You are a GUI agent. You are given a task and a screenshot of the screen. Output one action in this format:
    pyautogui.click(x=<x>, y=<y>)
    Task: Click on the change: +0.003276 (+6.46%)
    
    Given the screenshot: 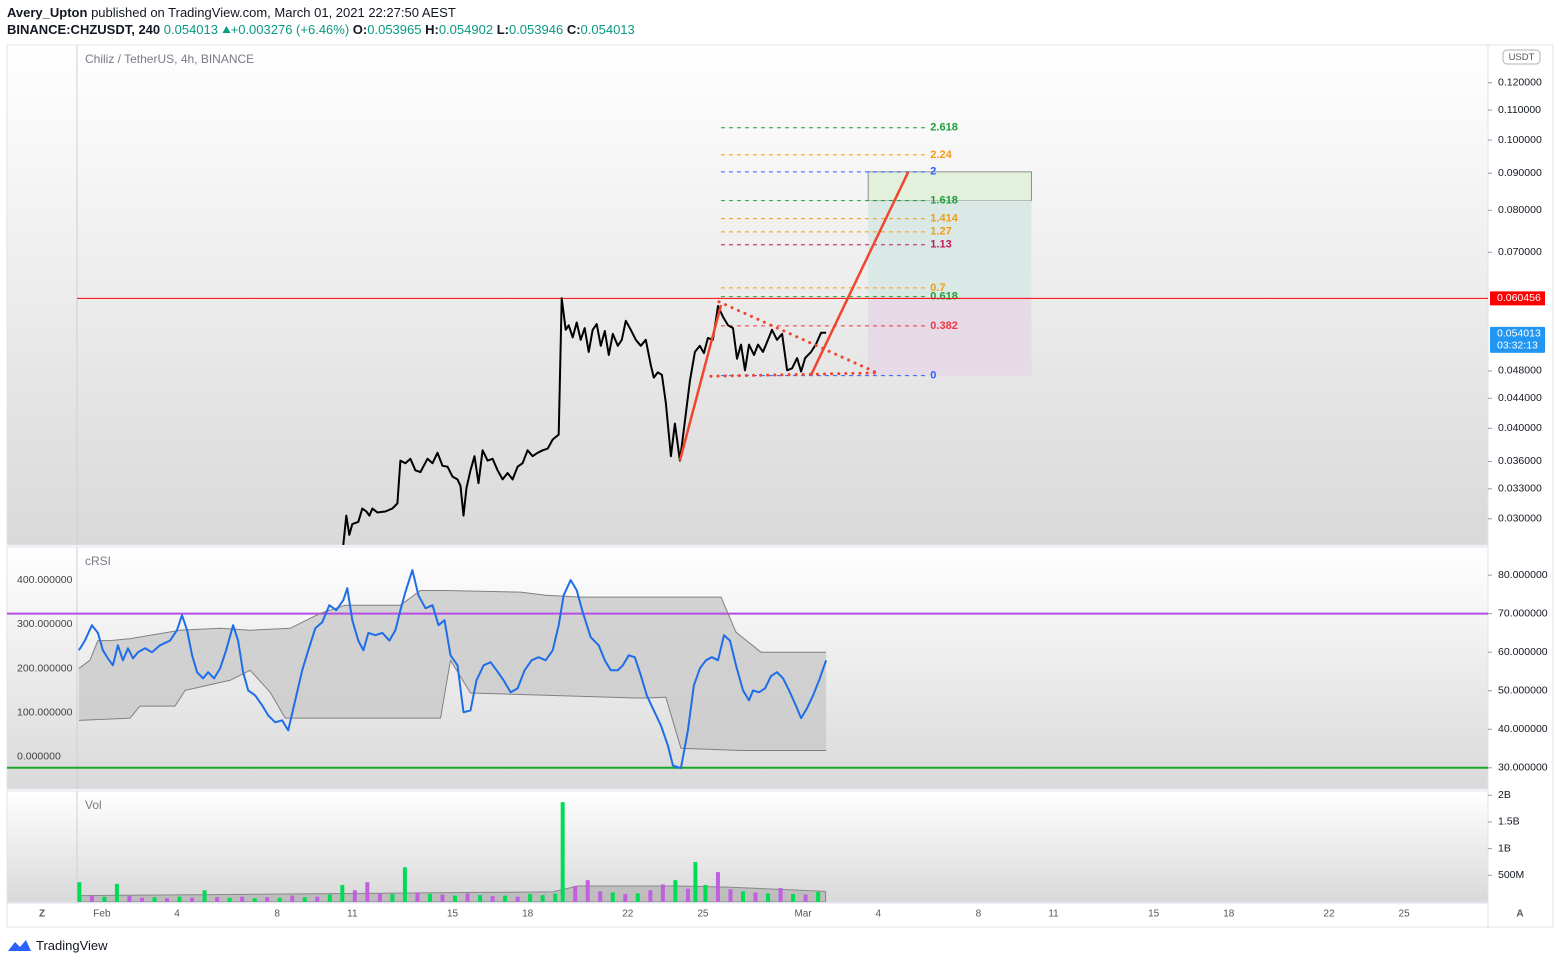 What is the action you would take?
    pyautogui.click(x=290, y=29)
    